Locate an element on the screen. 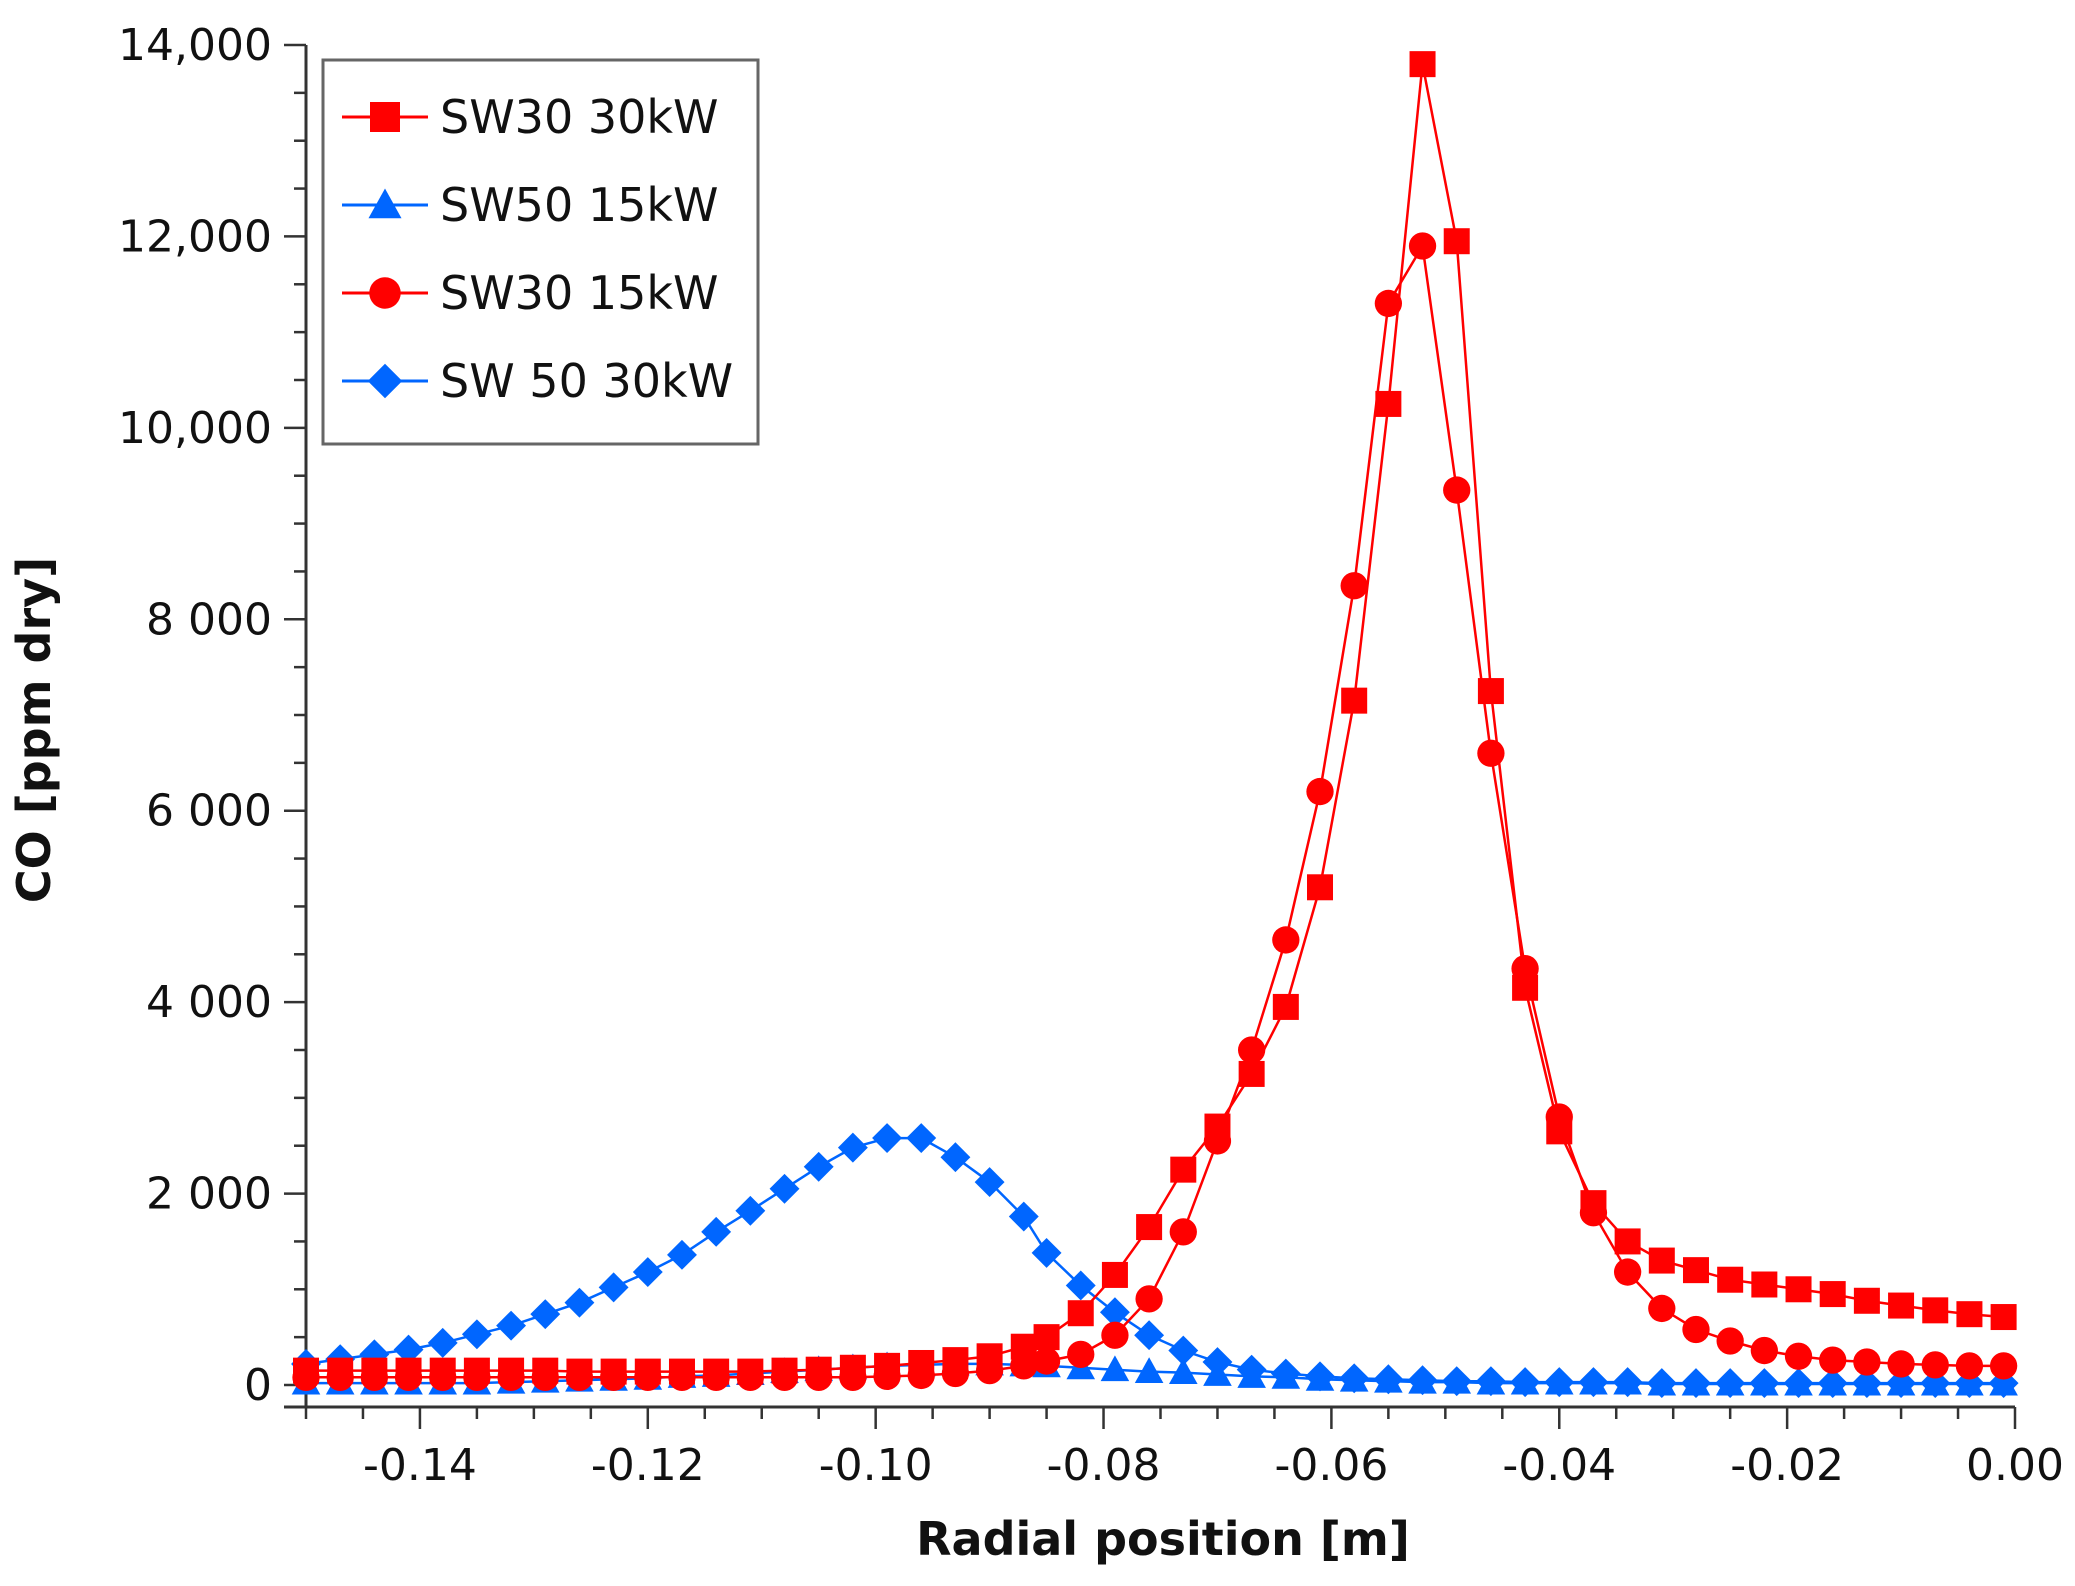  x-tick-label: -0.10 is located at coordinates (876, 1465).